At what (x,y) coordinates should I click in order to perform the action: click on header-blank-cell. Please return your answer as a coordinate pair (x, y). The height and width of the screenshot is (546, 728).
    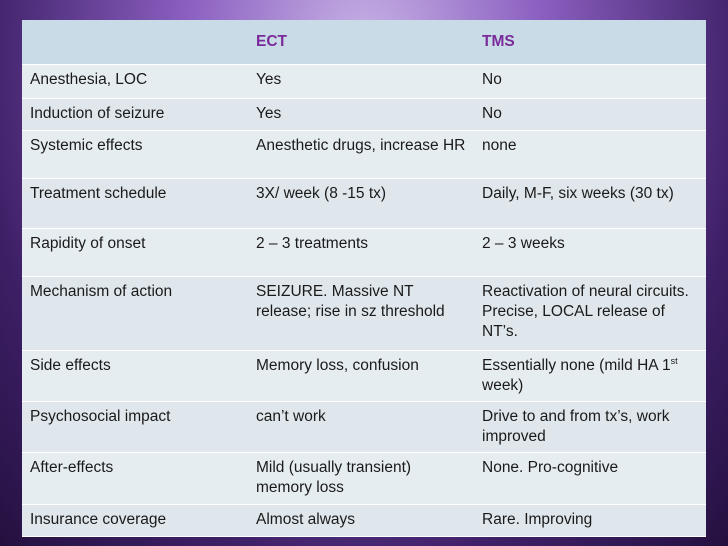
    Looking at the image, I should click on (135, 42).